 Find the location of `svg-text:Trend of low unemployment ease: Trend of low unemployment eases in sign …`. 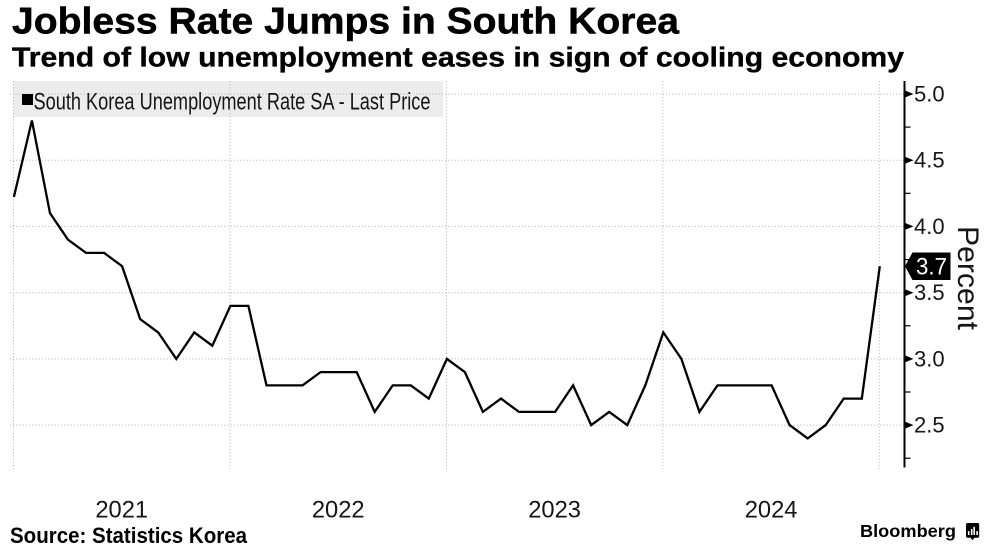

svg-text:Trend of low unemployment ease: Trend of low unemployment eases in sign … is located at coordinates (458, 57).